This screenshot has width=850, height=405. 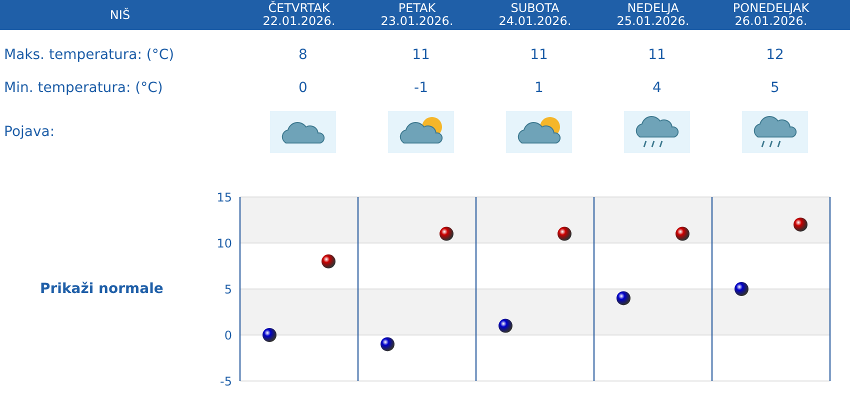 I want to click on y-tick-label: 15, so click(x=224, y=197).